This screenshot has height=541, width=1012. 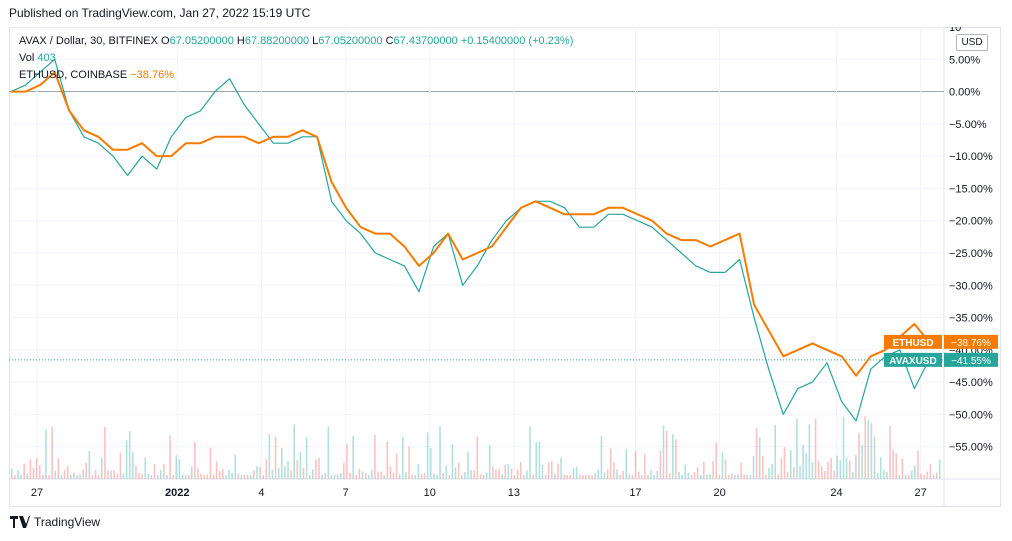 What do you see at coordinates (964, 93) in the screenshot?
I see `y-tick-label: 0.00%` at bounding box center [964, 93].